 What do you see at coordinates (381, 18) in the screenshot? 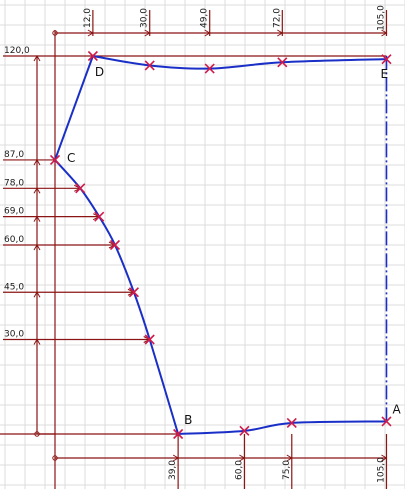
I see `top-dimension-label: 105,0` at bounding box center [381, 18].